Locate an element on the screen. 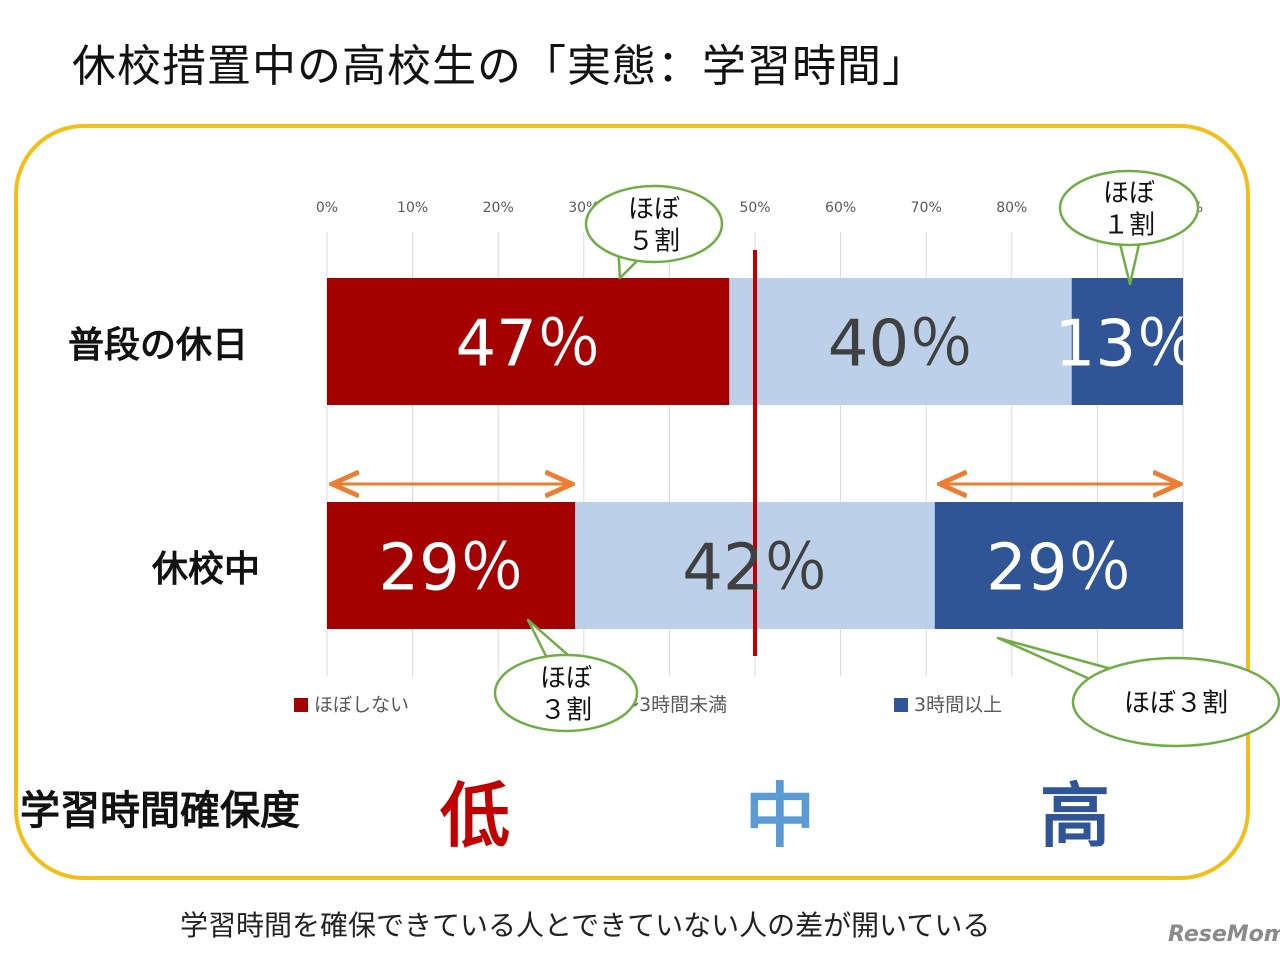  level-high: 高 is located at coordinates (1075, 816).